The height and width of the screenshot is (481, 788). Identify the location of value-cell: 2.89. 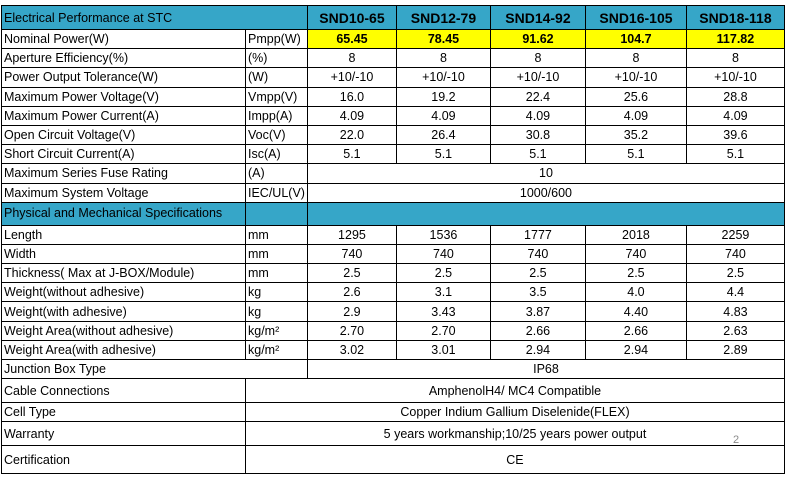
(735, 350).